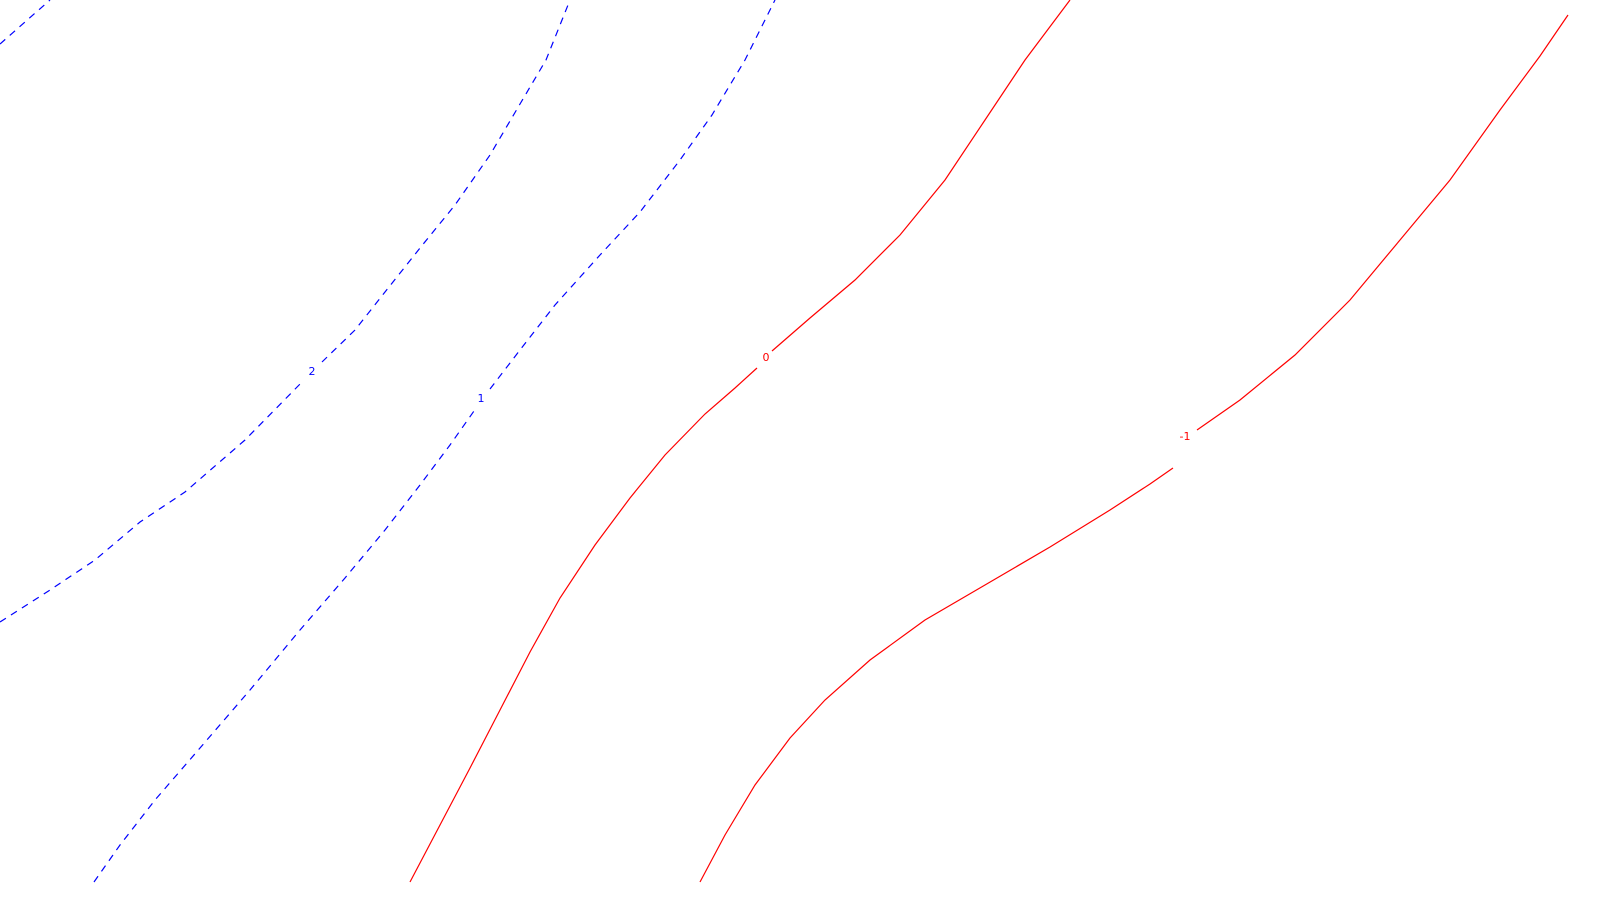  What do you see at coordinates (766, 357) in the screenshot?
I see `contour-label-0: 0` at bounding box center [766, 357].